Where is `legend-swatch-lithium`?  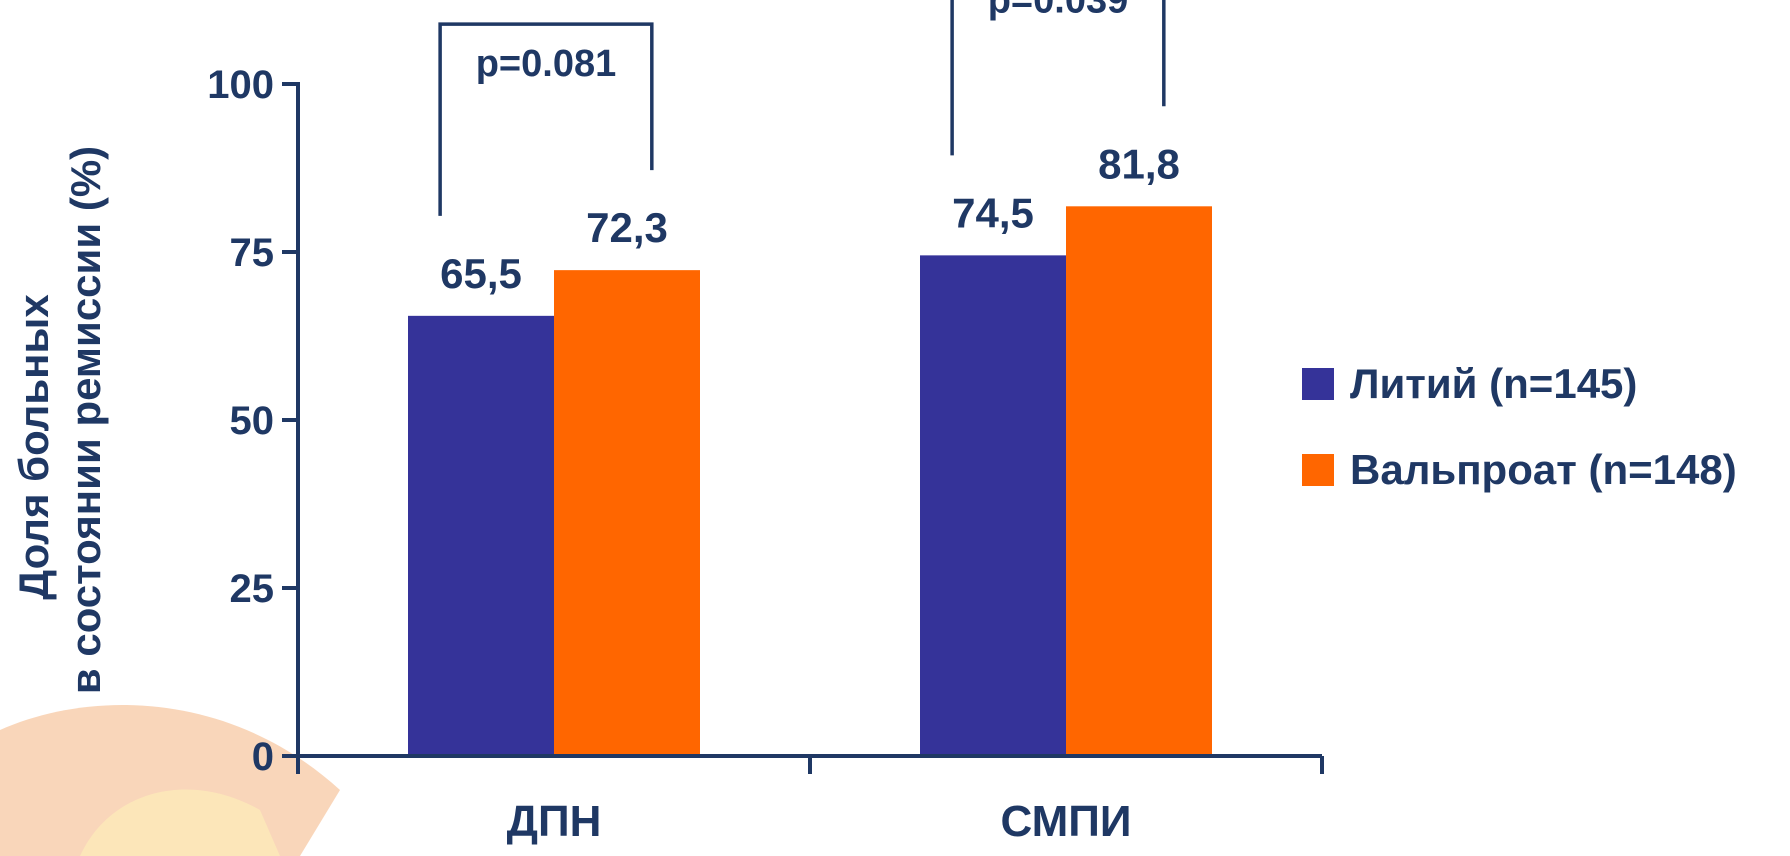 legend-swatch-lithium is located at coordinates (1318, 384).